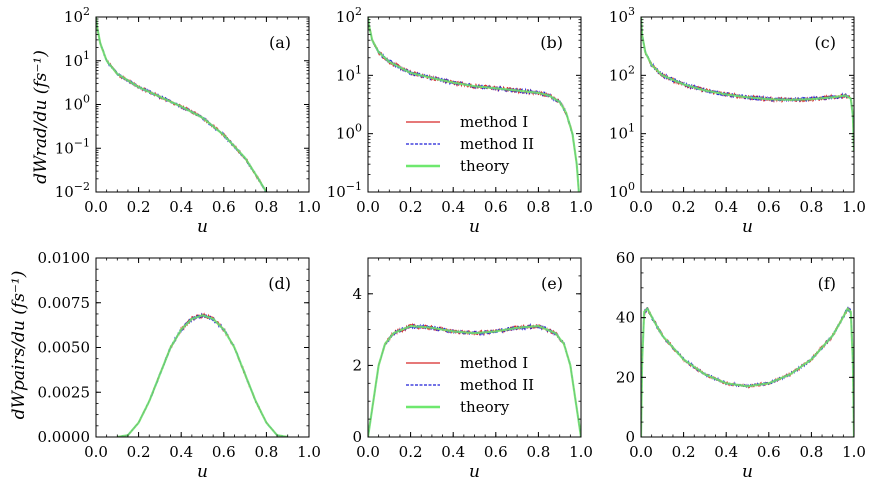 This screenshot has height=487, width=872. Describe the element at coordinates (64, 348) in the screenshot. I see `y-tick-label: 0.0050` at that location.